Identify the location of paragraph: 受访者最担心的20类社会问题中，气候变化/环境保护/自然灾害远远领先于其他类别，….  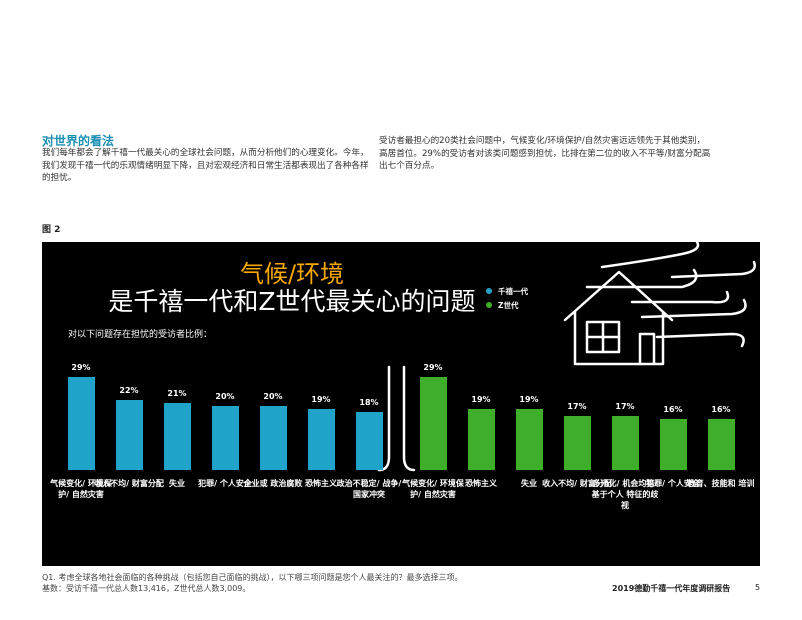
(545, 153).